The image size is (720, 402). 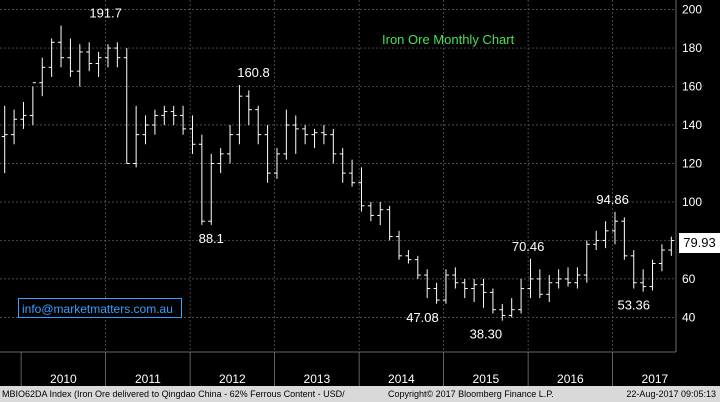 I want to click on y-tick-label: 140, so click(x=692, y=125).